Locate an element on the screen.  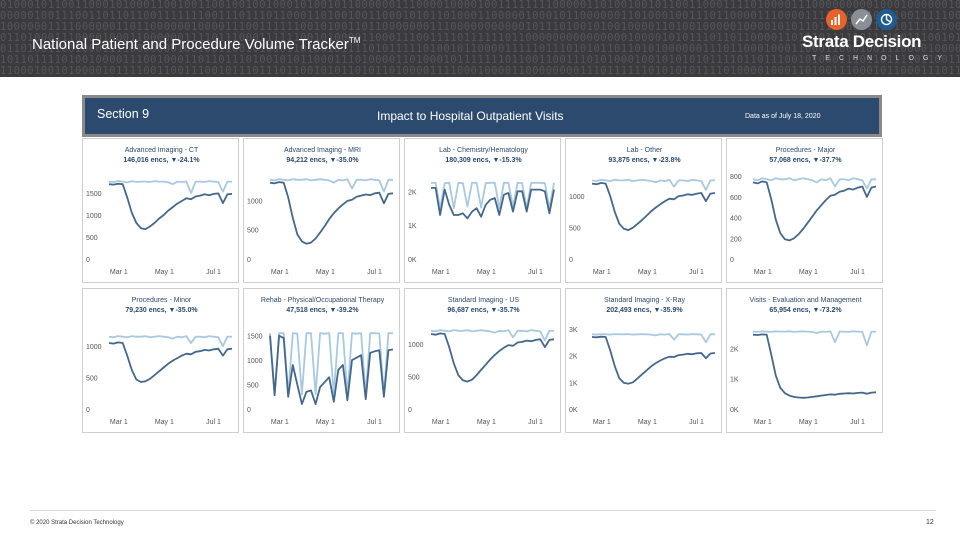
trademark-mark: TM is located at coordinates (354, 40).